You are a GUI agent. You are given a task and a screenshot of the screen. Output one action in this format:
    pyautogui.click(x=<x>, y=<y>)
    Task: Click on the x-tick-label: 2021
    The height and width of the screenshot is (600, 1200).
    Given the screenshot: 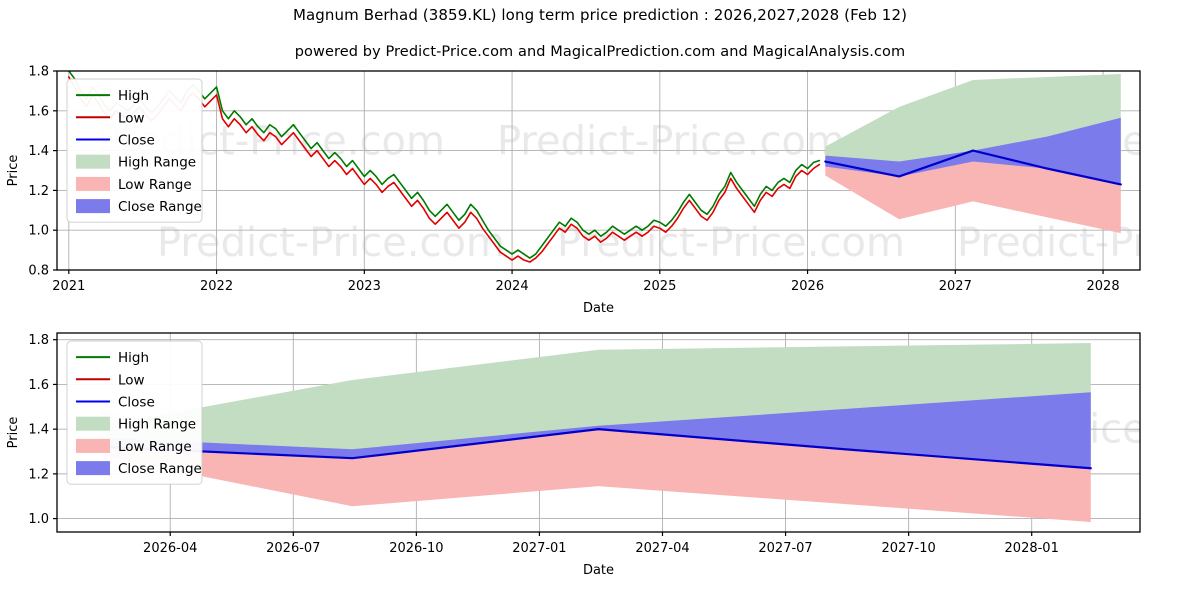 What is the action you would take?
    pyautogui.click(x=68, y=286)
    